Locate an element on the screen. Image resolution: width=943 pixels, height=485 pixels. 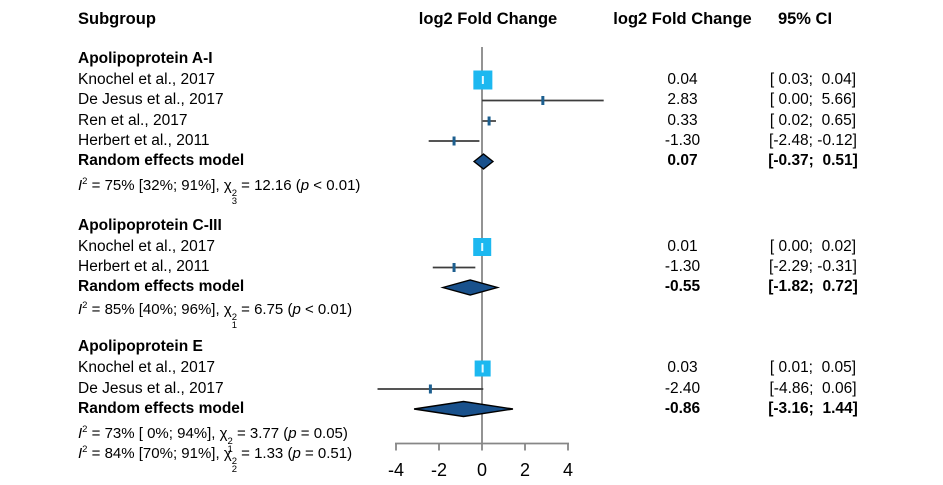
axis-tick-label: -2 is located at coordinates (439, 470).